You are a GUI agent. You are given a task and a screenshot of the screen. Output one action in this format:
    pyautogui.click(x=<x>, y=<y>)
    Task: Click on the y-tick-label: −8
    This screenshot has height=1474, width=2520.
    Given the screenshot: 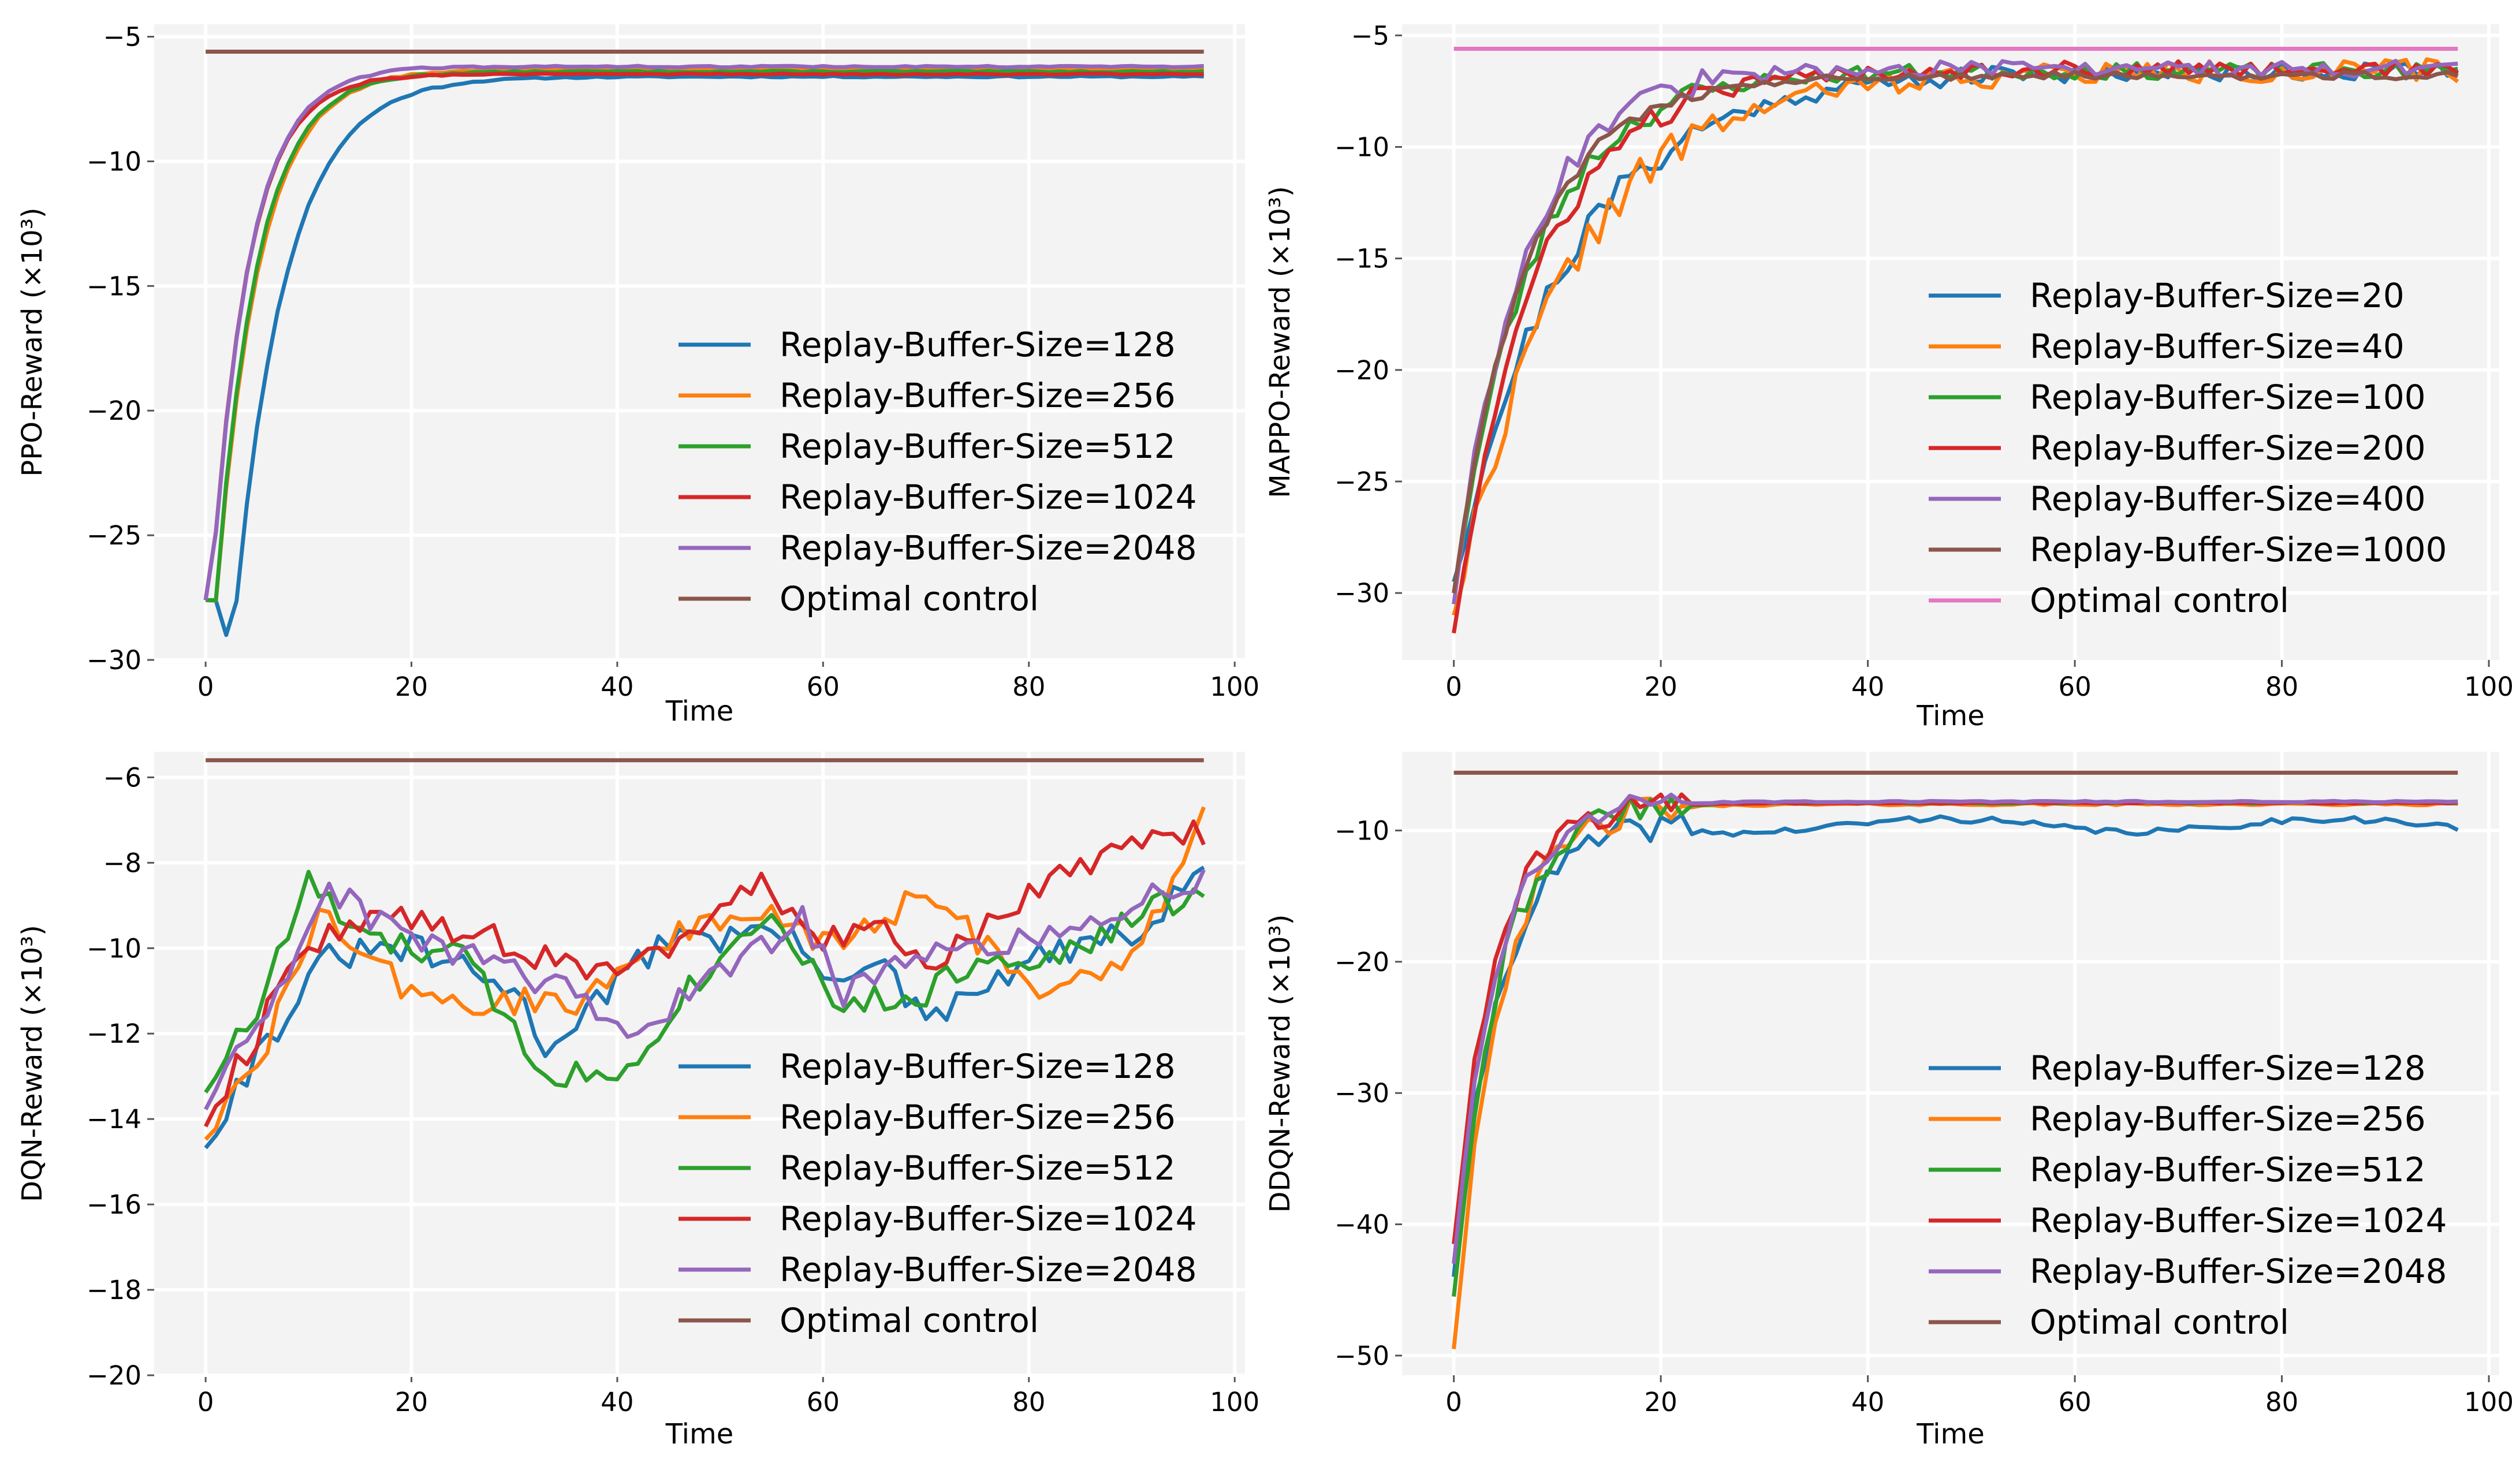 What is the action you would take?
    pyautogui.click(x=122, y=863)
    